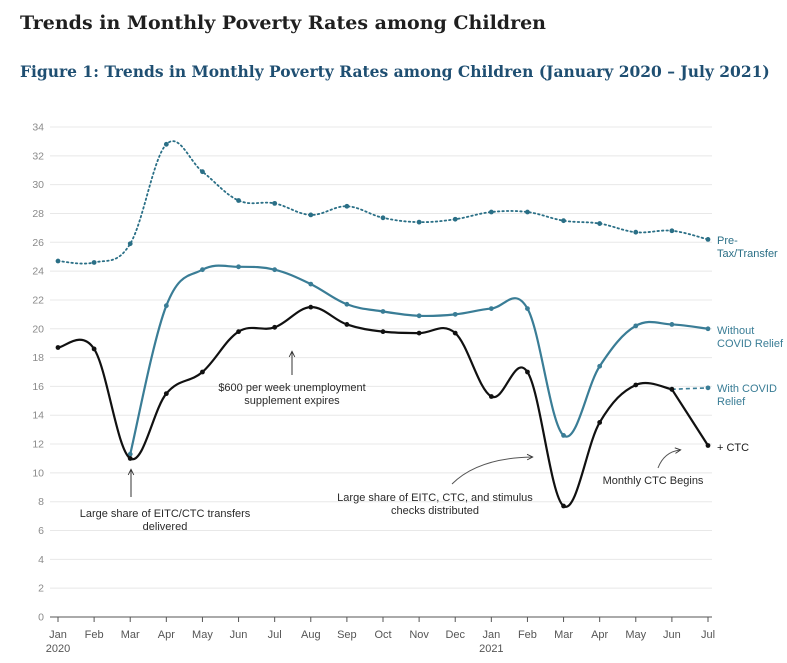  What do you see at coordinates (435, 498) in the screenshot?
I see `annotation-text: Large share of EITC, CTC, and stimulus` at bounding box center [435, 498].